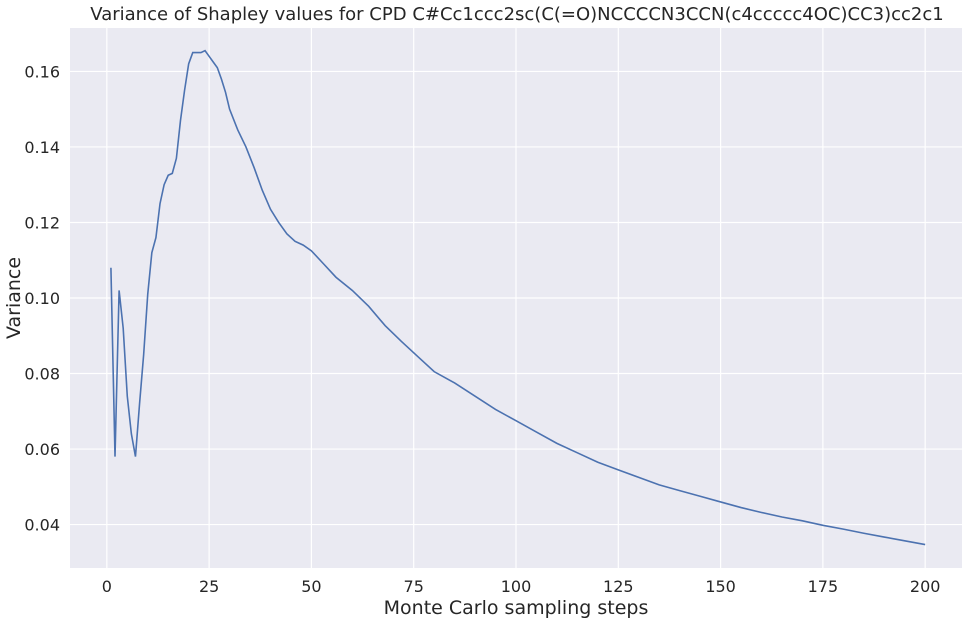  Describe the element at coordinates (516, 586) in the screenshot. I see `x-tick-label: 100` at that location.